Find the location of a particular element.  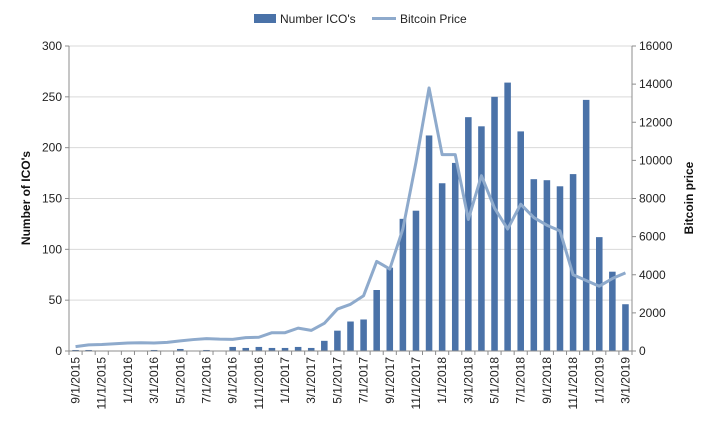

bar-ico-2-1-2018 is located at coordinates (455, 256).